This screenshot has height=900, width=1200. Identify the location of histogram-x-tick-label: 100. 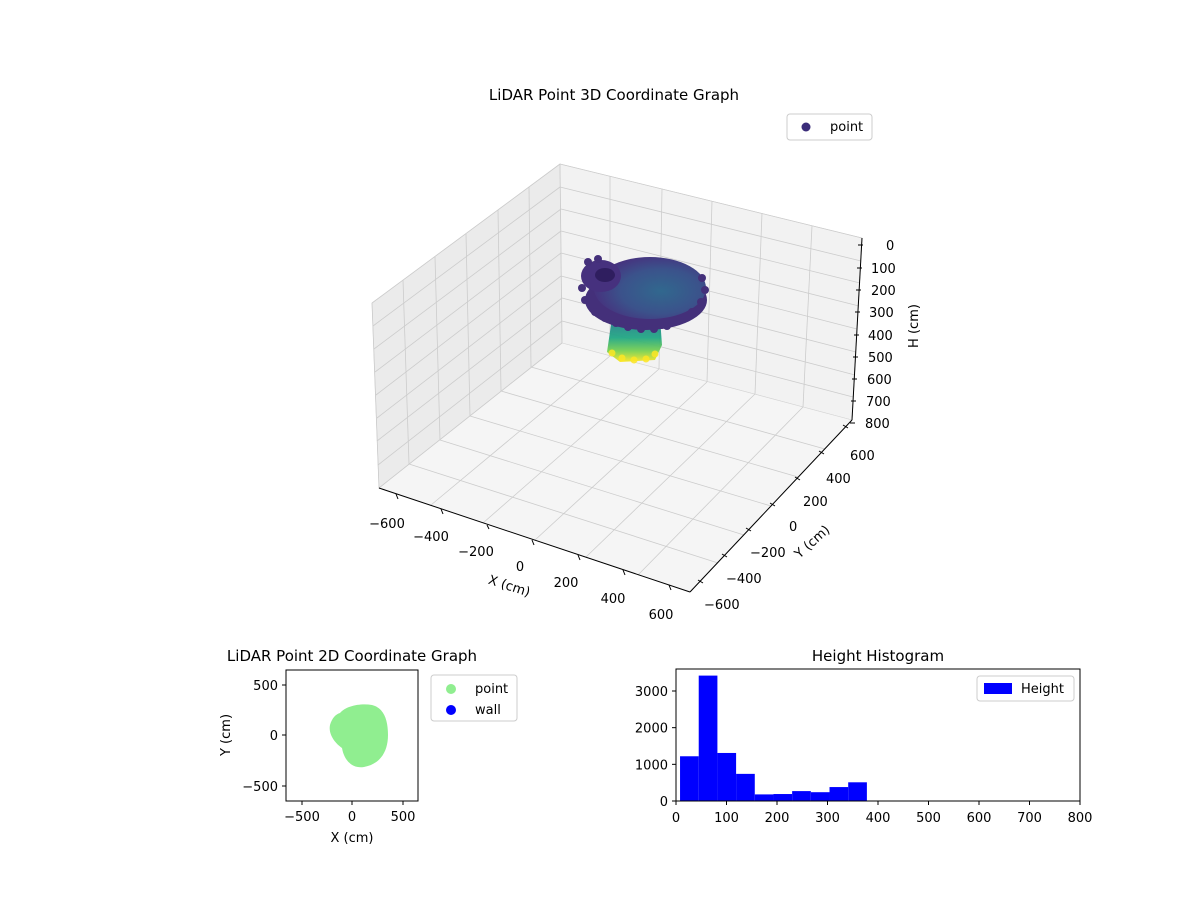
(726, 818).